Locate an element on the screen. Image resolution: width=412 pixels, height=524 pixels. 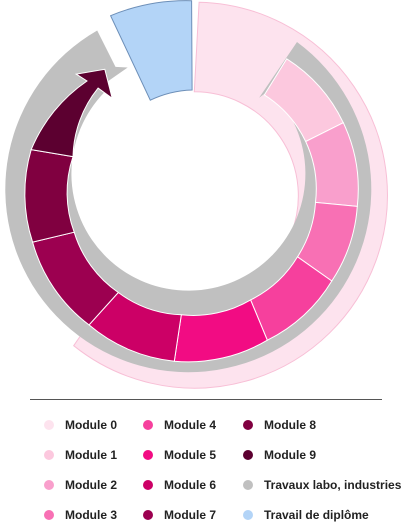
legend-item-module-7: Module 7 is located at coordinates (179, 515).